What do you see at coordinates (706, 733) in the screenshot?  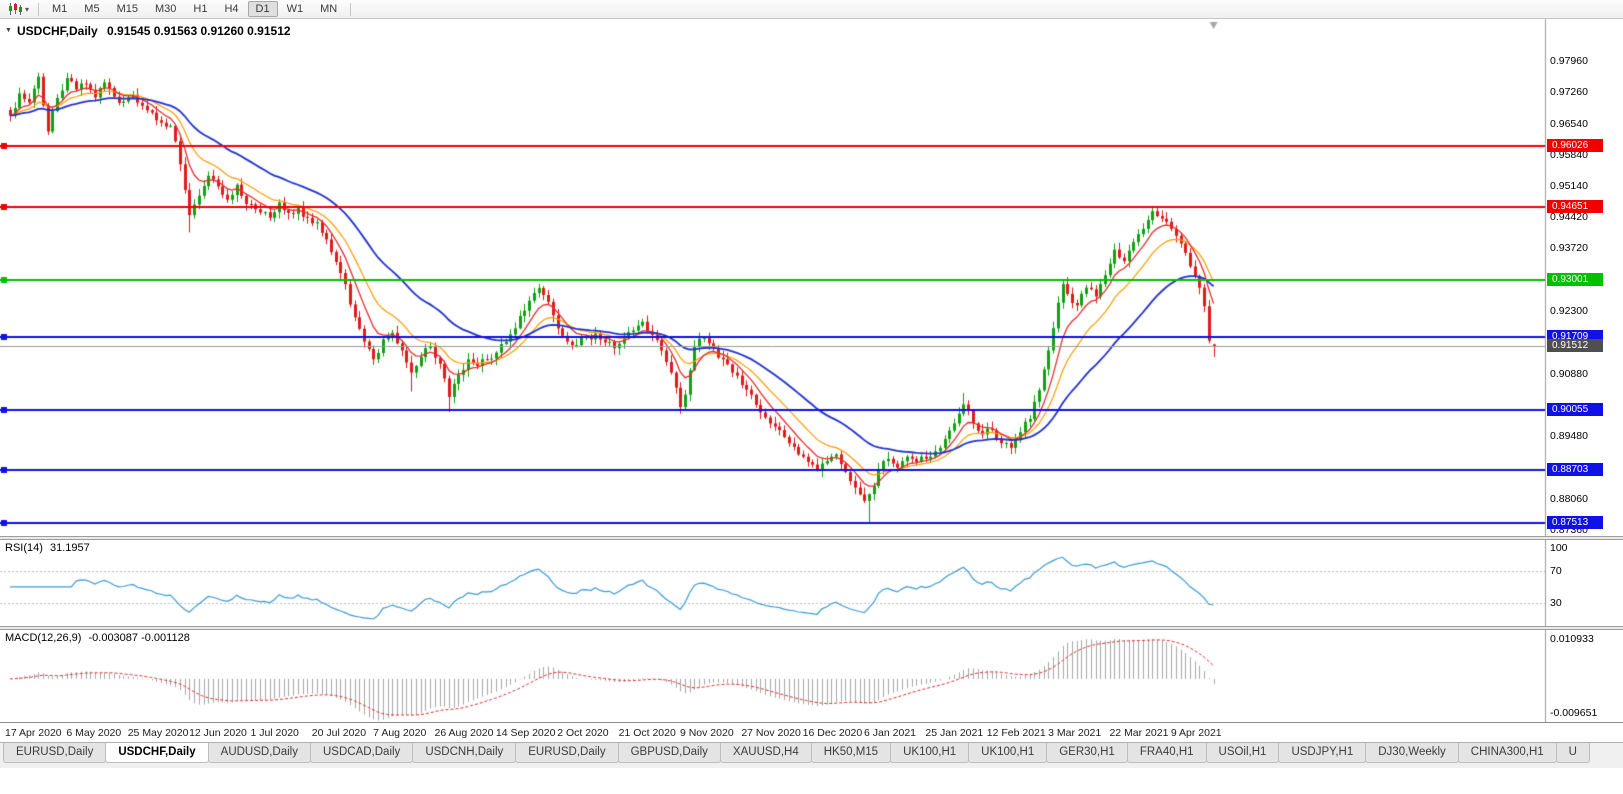 I see `time-axis-label: 9 Nov 2020` at bounding box center [706, 733].